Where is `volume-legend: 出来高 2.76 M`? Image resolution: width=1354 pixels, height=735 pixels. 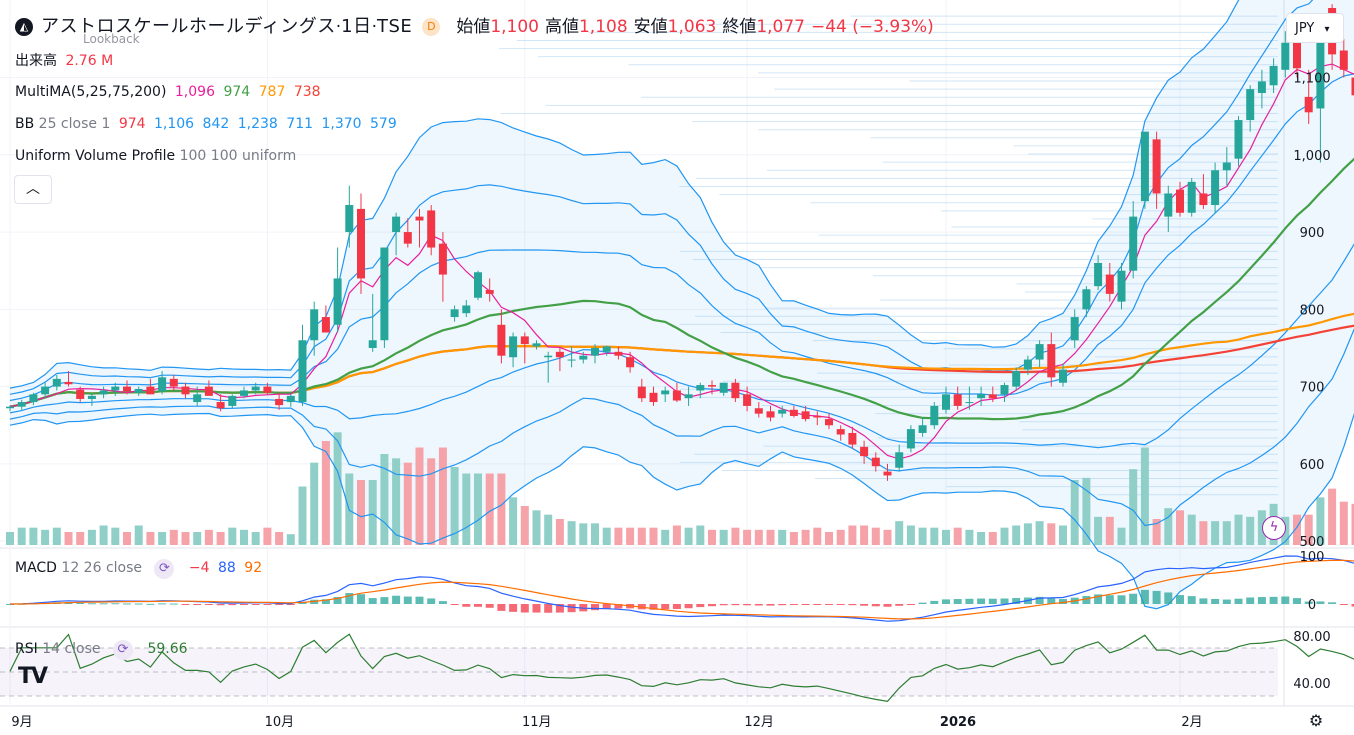
volume-legend: 出来高 2.76 M is located at coordinates (64, 61).